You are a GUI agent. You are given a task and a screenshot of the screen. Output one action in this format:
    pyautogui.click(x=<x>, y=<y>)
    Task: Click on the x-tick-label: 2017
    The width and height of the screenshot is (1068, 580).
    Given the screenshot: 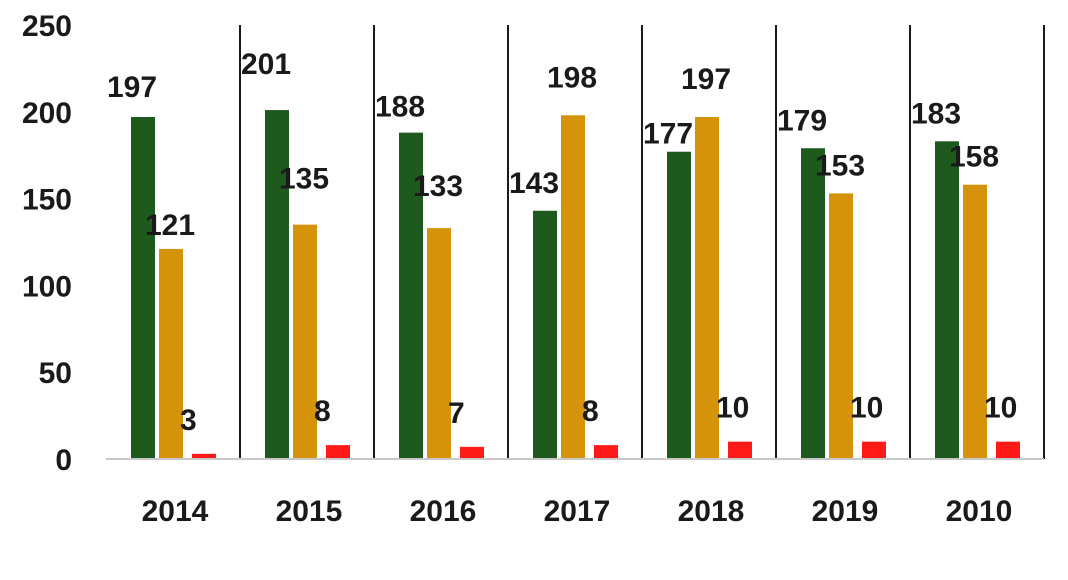 What is the action you would take?
    pyautogui.click(x=577, y=511)
    